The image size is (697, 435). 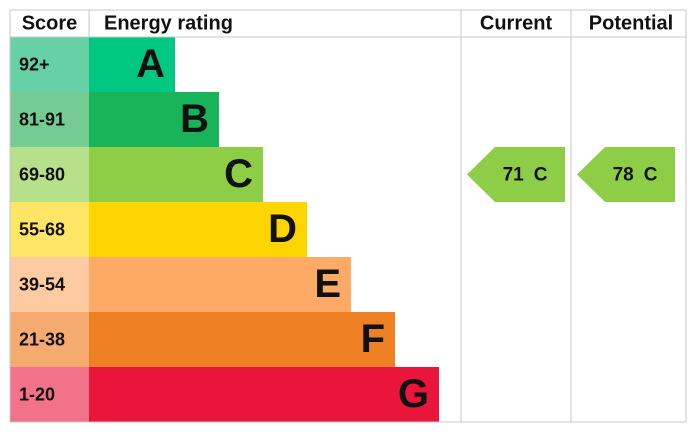 What do you see at coordinates (525, 175) in the screenshot?
I see `current-label: 71 C` at bounding box center [525, 175].